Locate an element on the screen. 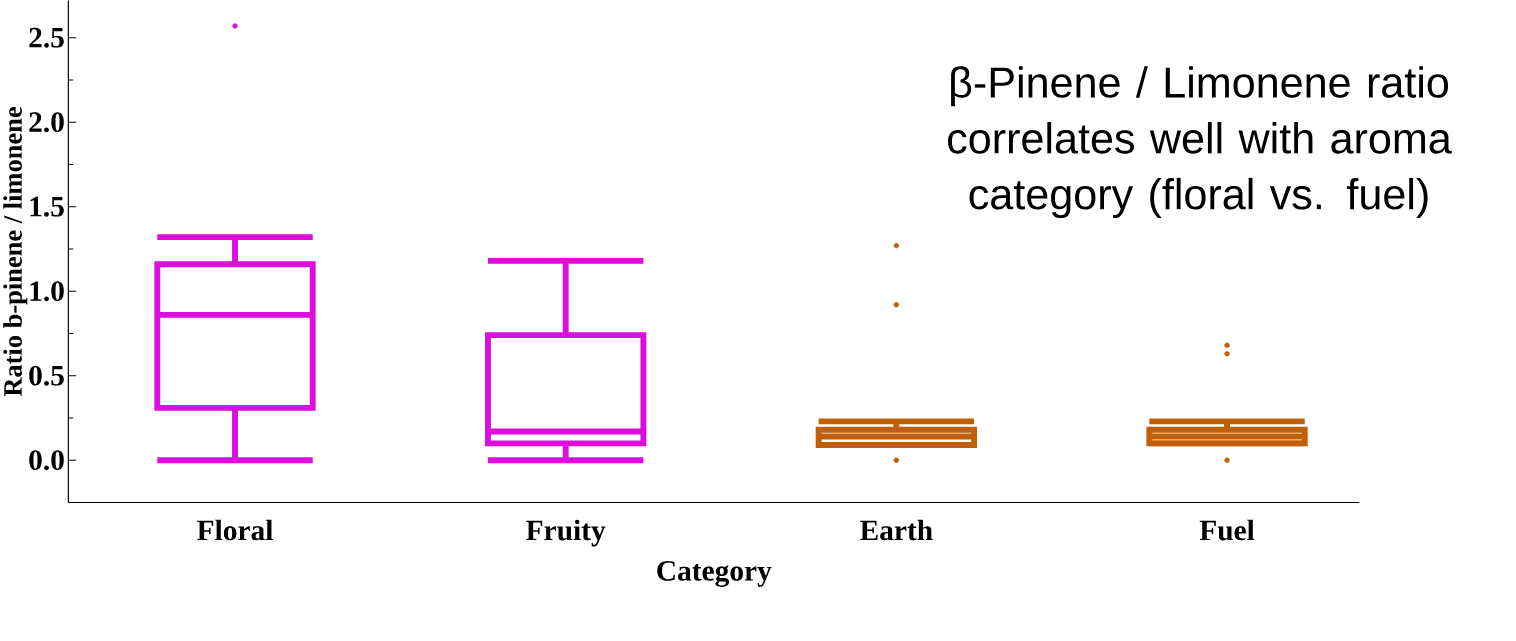  y-tick-label: 0.5 is located at coordinates (46, 375).